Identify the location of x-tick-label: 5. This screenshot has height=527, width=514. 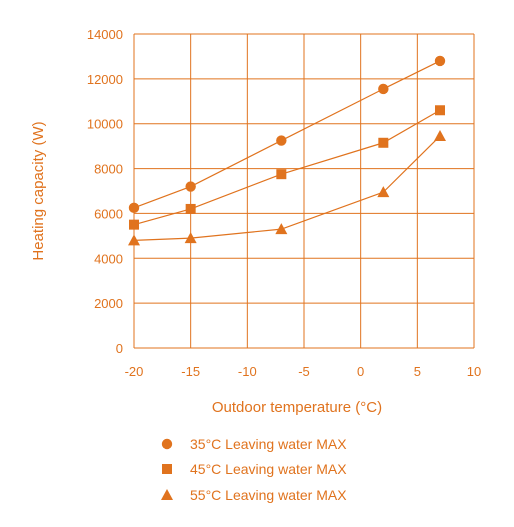
(417, 371).